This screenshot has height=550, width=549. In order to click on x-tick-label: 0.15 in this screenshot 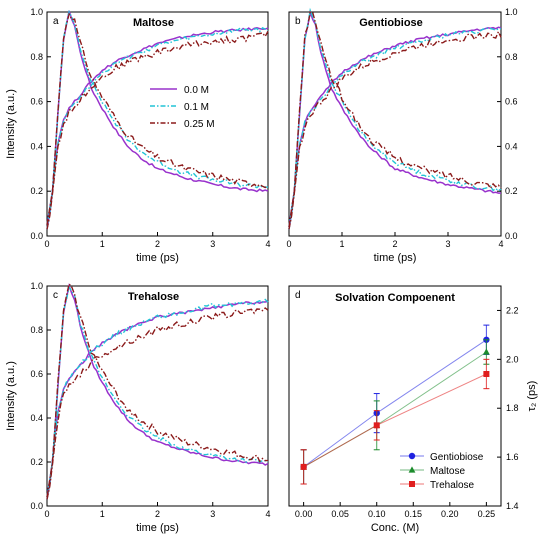, I will do `click(414, 514)`.